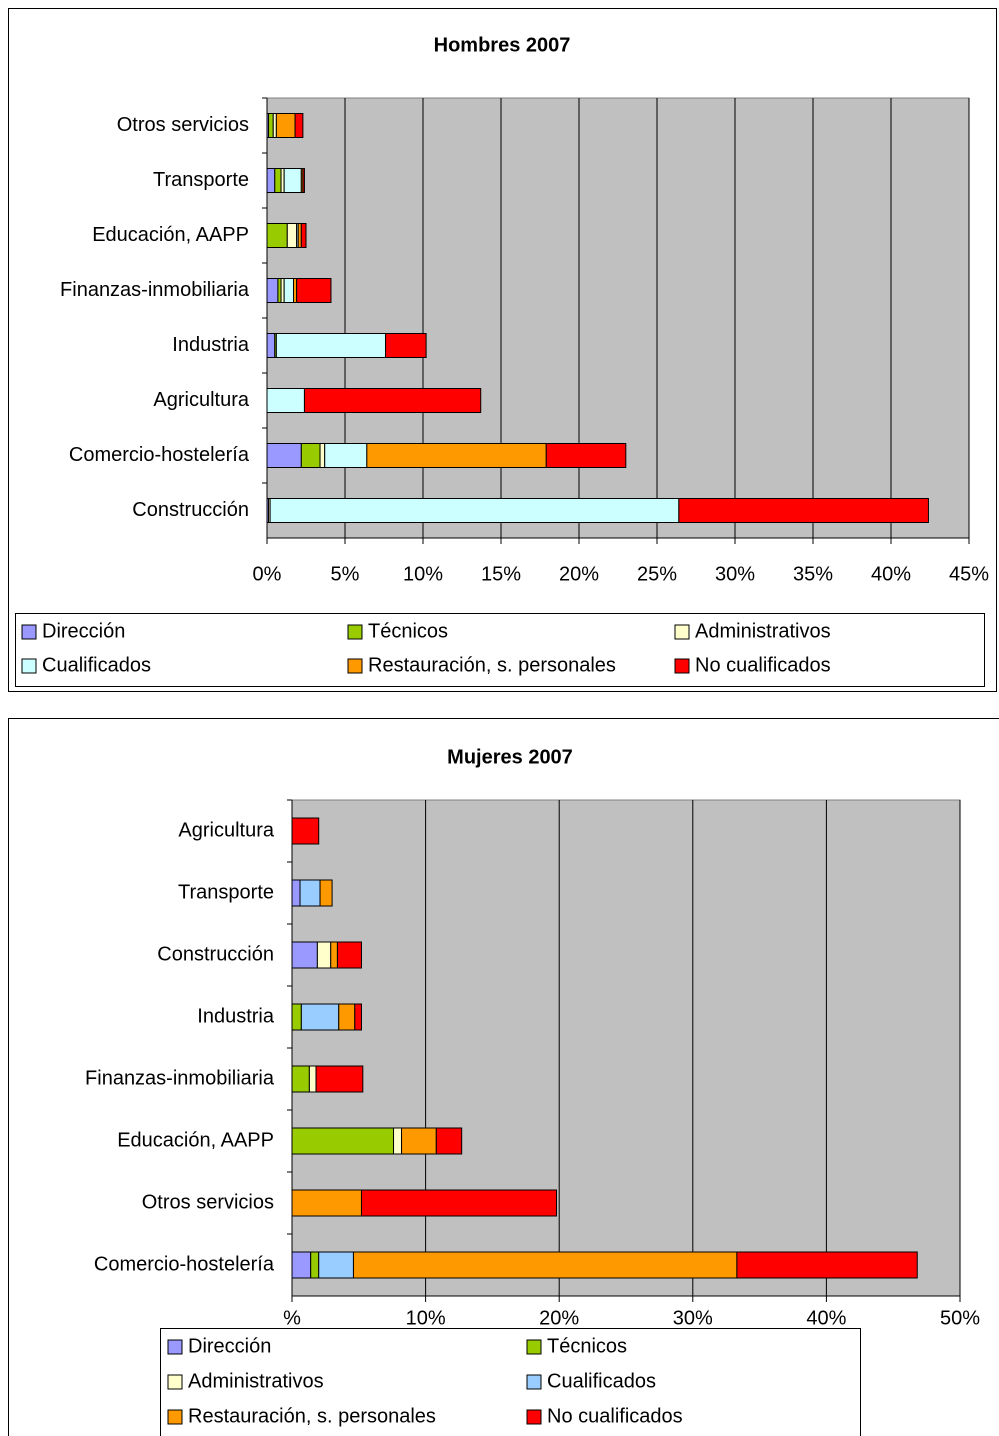 This screenshot has width=999, height=1436. Describe the element at coordinates (969, 574) in the screenshot. I see `x-tick-label: 45%` at that location.